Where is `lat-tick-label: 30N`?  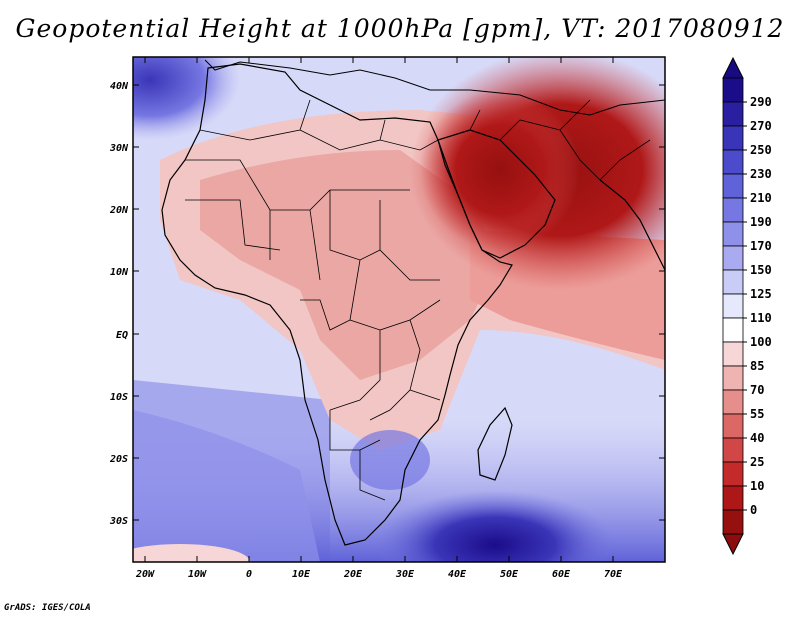 lat-tick-label: 30N is located at coordinates (119, 148).